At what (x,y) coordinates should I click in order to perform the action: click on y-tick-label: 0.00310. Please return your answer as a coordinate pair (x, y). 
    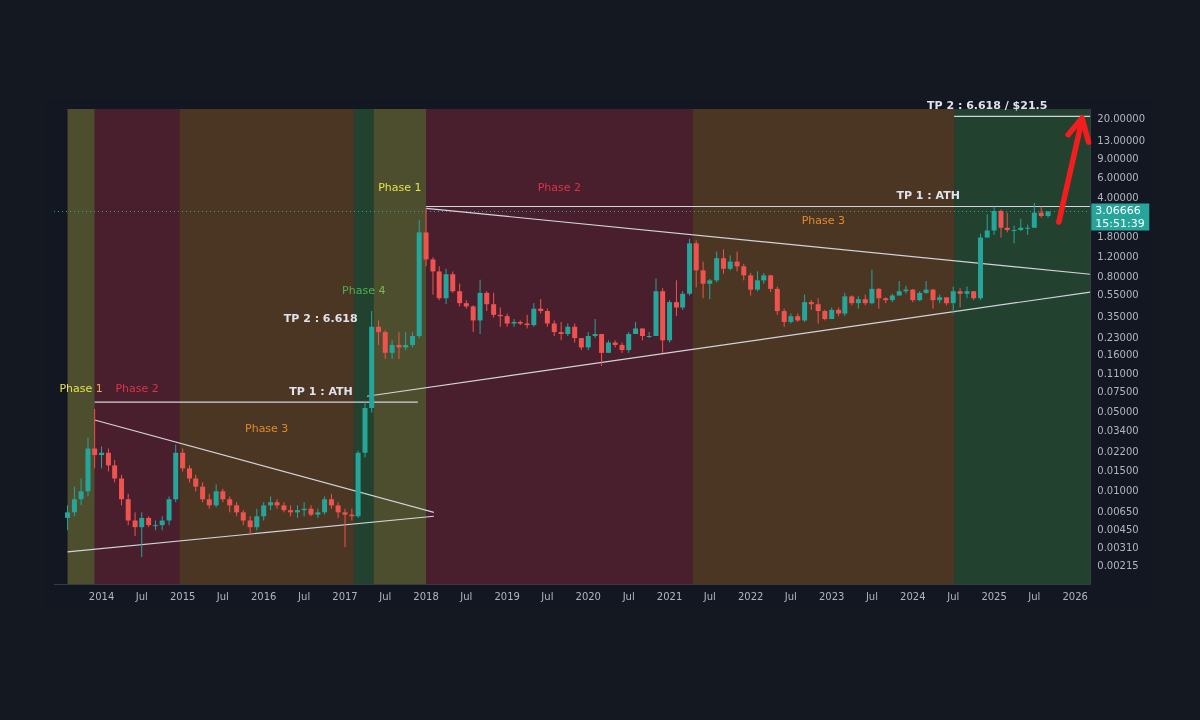
    Looking at the image, I should click on (1118, 548).